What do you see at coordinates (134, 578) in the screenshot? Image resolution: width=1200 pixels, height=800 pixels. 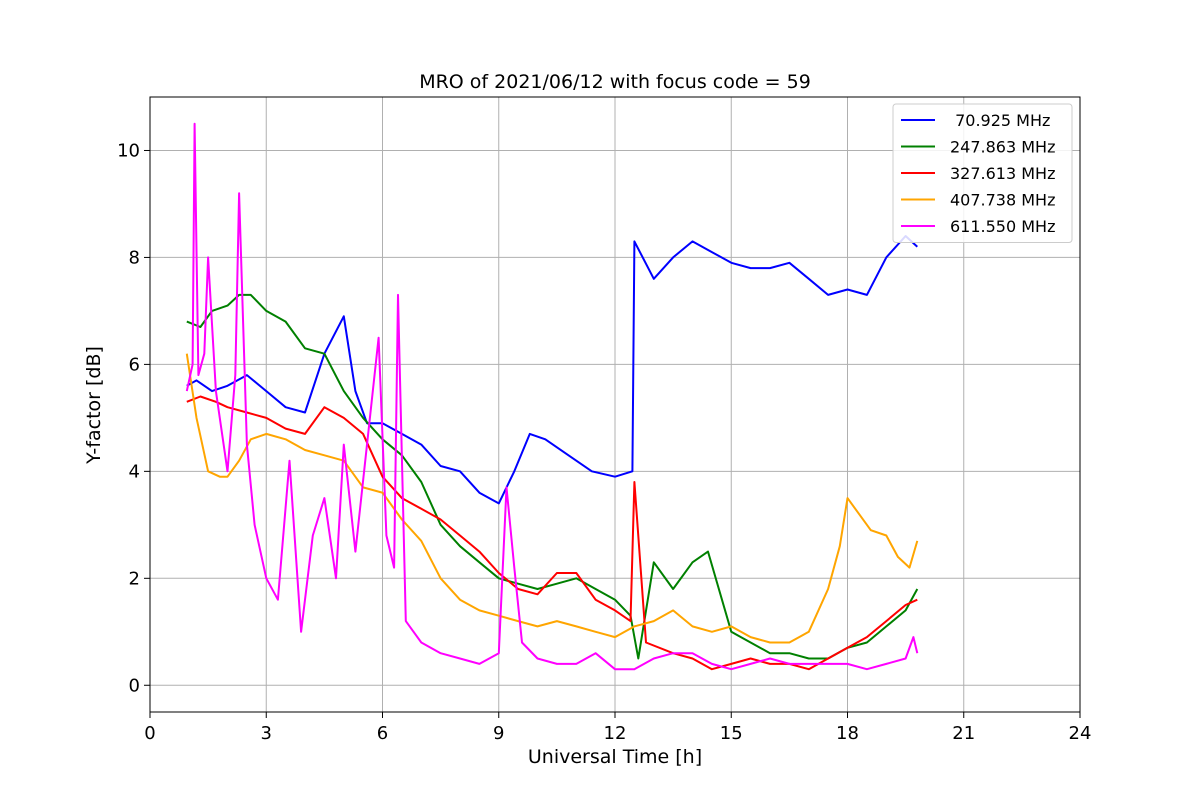 I see `y-tick-label: 2` at bounding box center [134, 578].